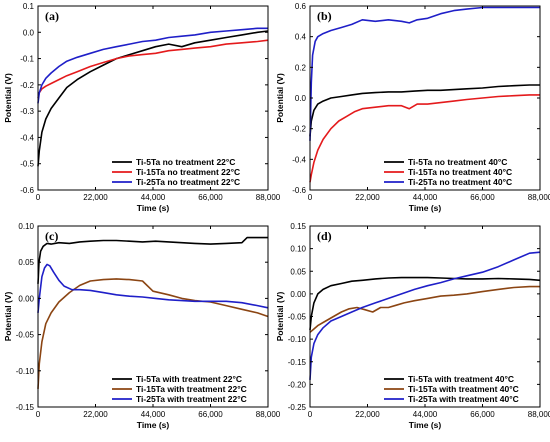  I want to click on panel-b-y-tick-label: 0.4, so click(301, 37).